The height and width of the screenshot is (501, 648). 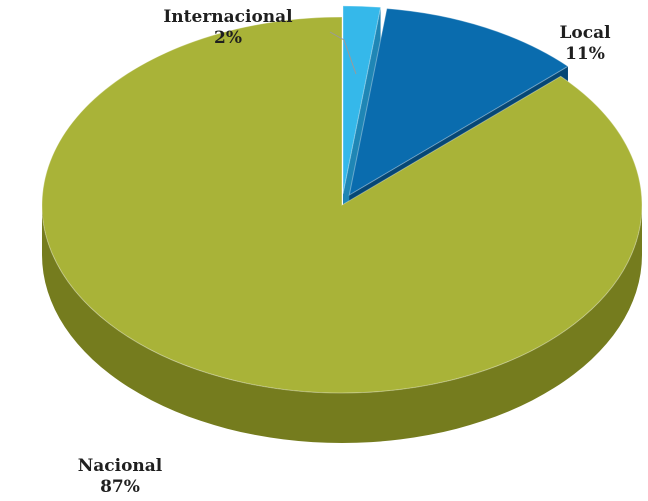 I want to click on pie-slice-local, so click(x=458, y=102).